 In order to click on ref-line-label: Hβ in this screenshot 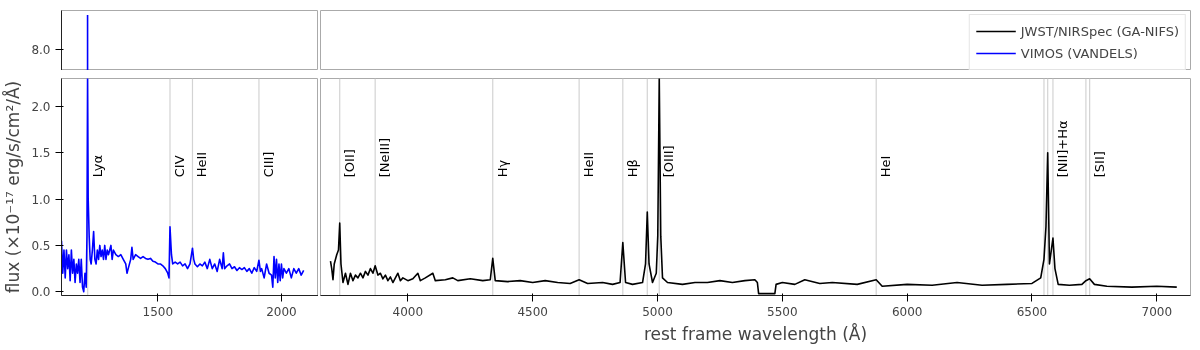, I will do `click(632, 168)`.